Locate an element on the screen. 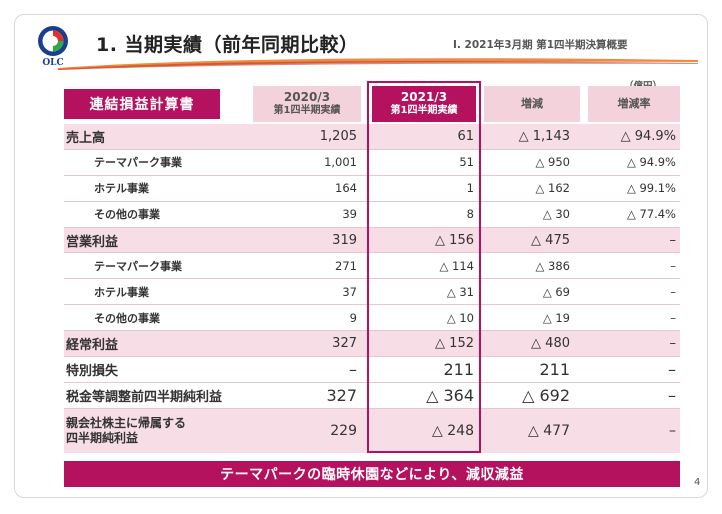 The width and height of the screenshot is (722, 514). value-change: △ 30 is located at coordinates (556, 214).